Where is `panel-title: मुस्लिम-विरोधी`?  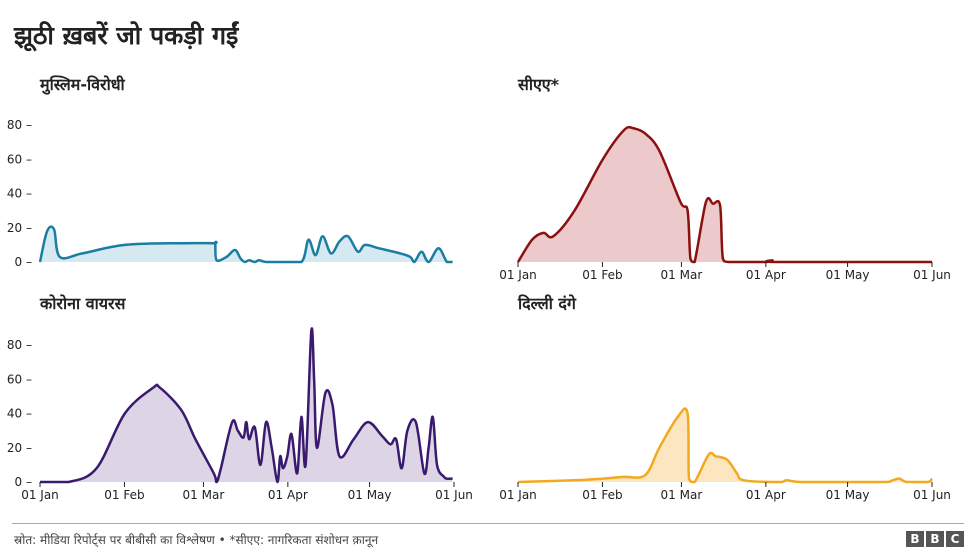
panel-title: मुस्लिम-विरोधी is located at coordinates (82, 85).